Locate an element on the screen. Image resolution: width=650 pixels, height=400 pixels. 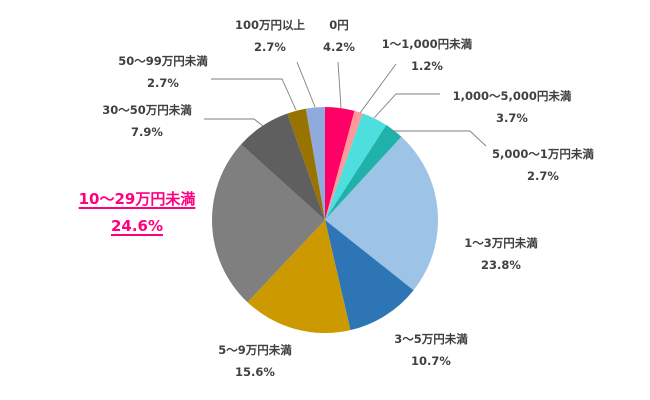
leader-line-50-99man is located at coordinates (254, 94).